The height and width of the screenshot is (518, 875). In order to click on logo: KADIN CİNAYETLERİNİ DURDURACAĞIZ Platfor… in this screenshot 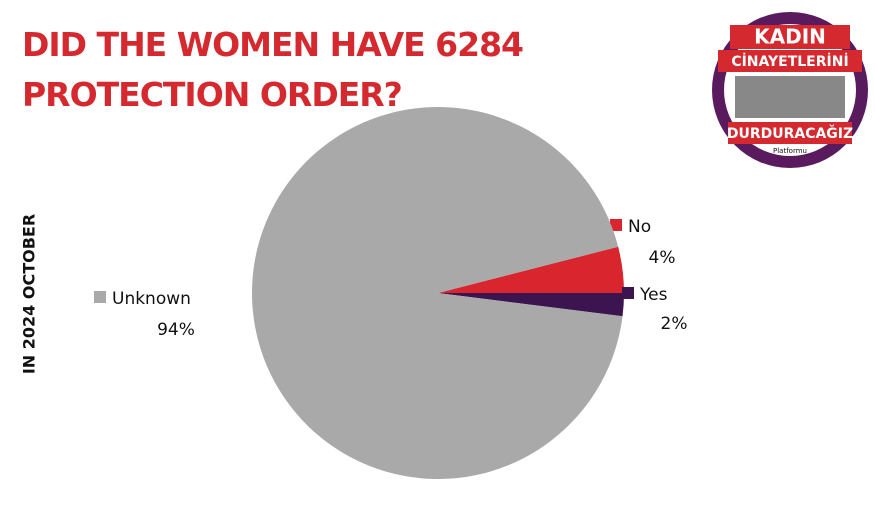, I will do `click(790, 90)`.